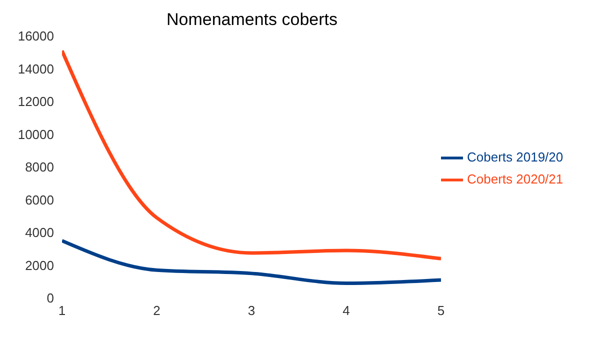 The width and height of the screenshot is (600, 337). Describe the element at coordinates (515, 156) in the screenshot. I see `legend-label: Coberts 2019/20` at that location.